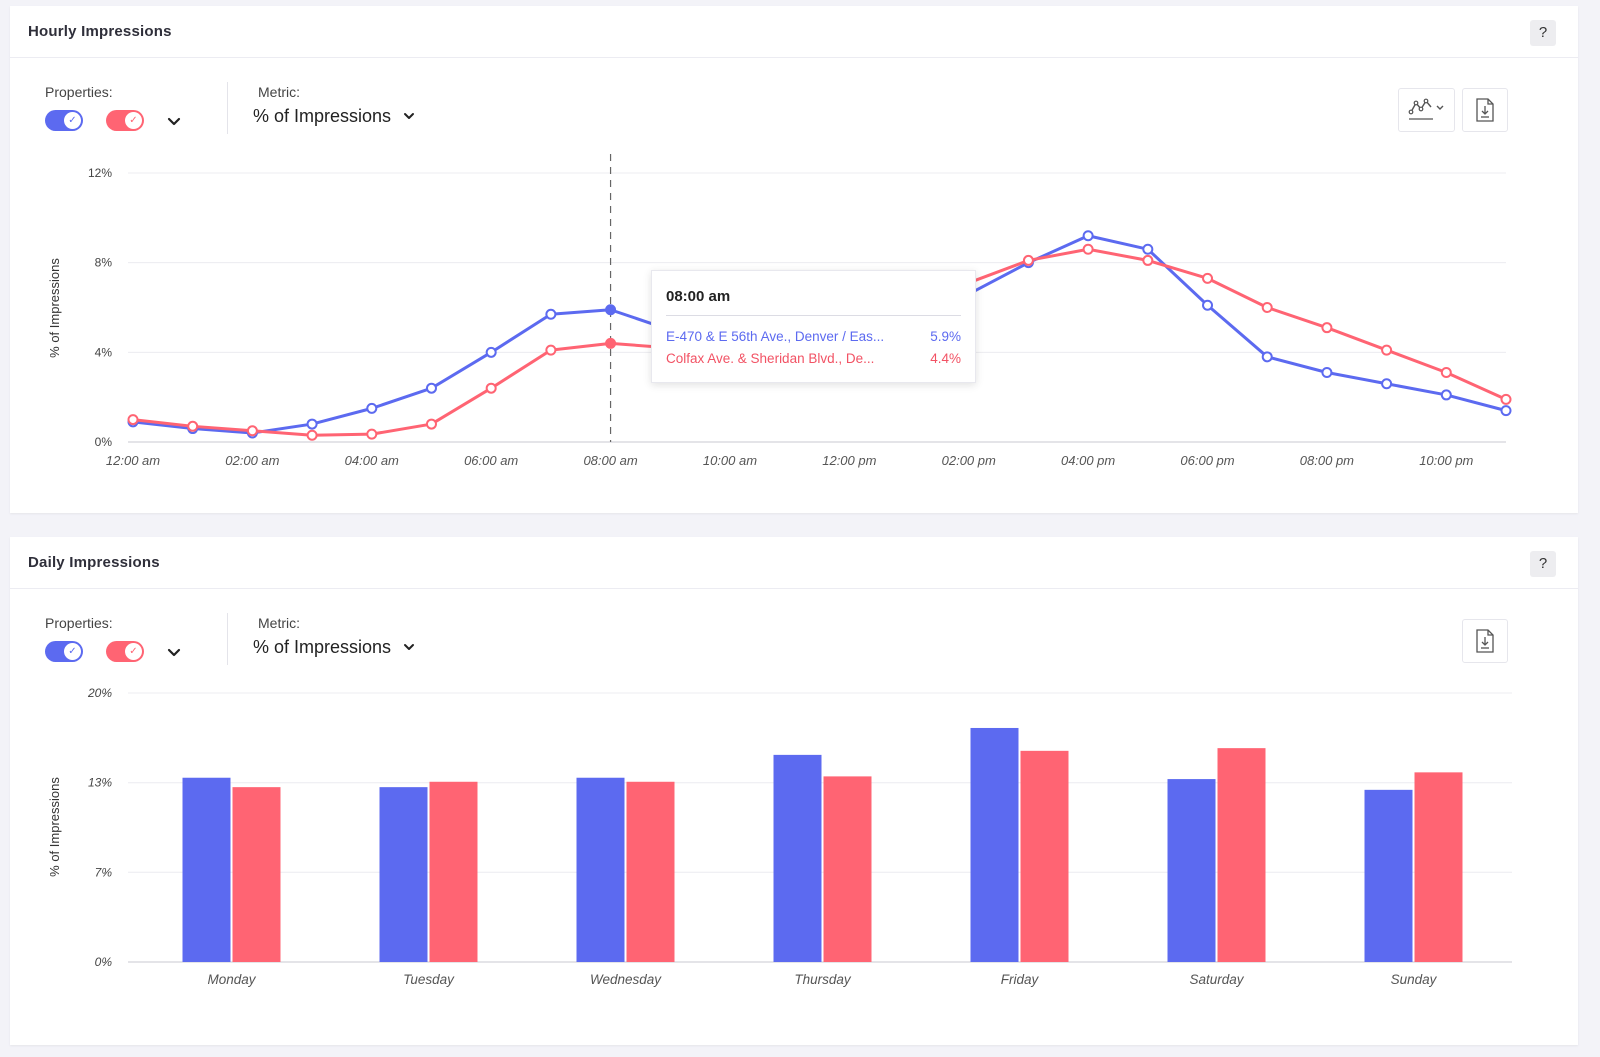 This screenshot has width=1600, height=1057. Describe the element at coordinates (1216, 979) in the screenshot. I see `x-tick-label: Saturday` at that location.